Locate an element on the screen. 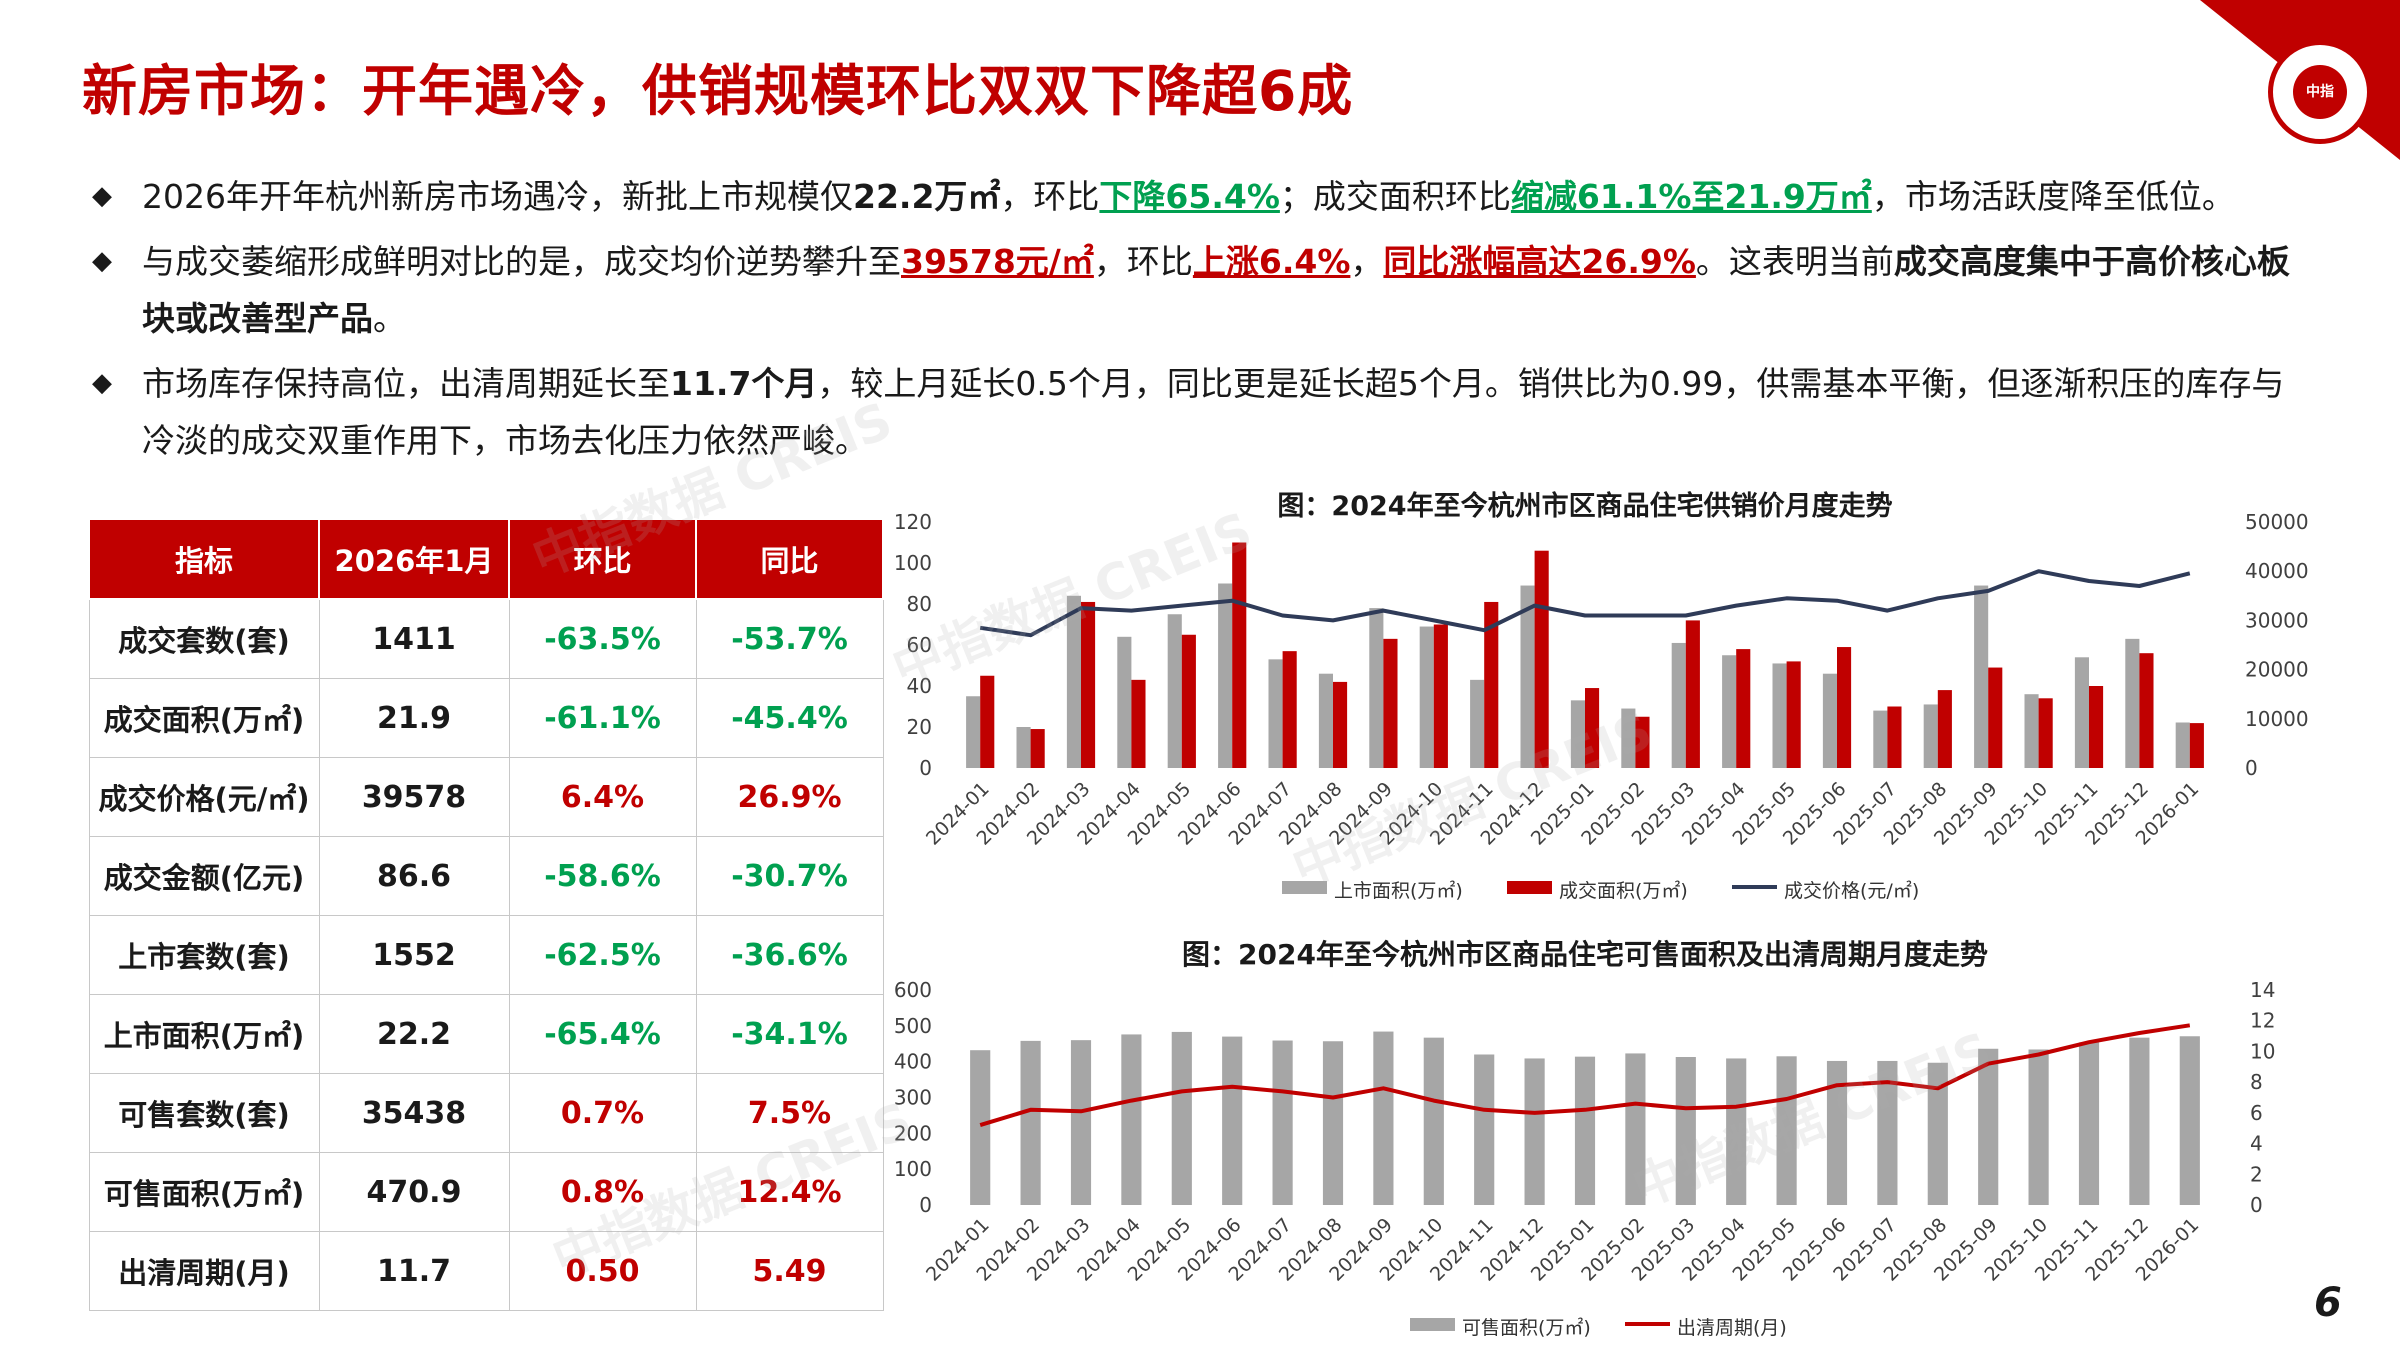  y-left-tick-label: 400 is located at coordinates (913, 1062).